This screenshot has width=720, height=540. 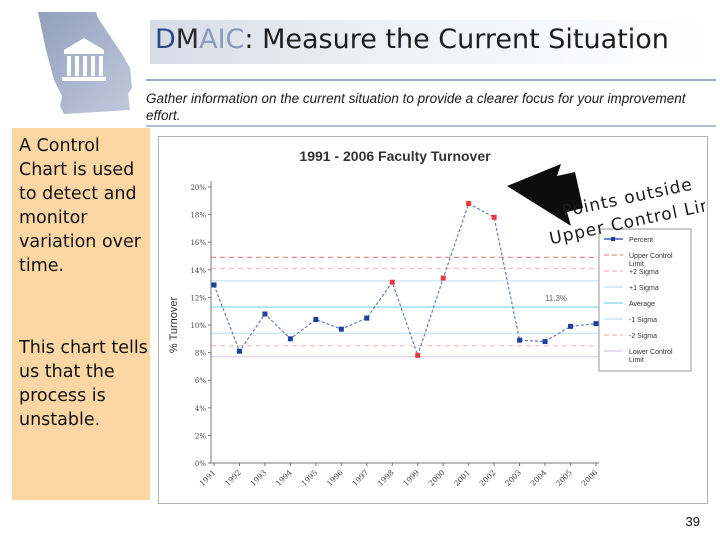 I want to click on y-tick-label: 20%, so click(x=198, y=188).